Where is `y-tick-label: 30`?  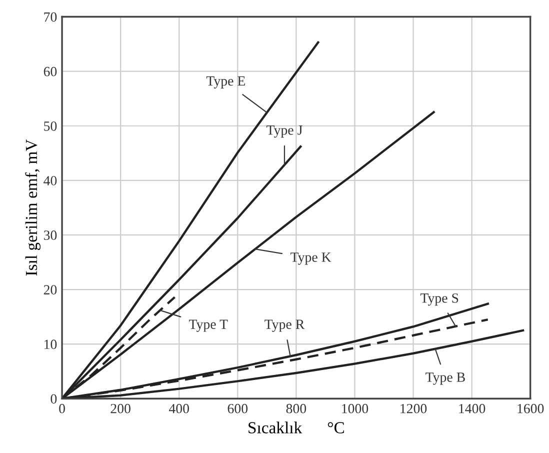 y-tick-label: 30 is located at coordinates (50, 235).